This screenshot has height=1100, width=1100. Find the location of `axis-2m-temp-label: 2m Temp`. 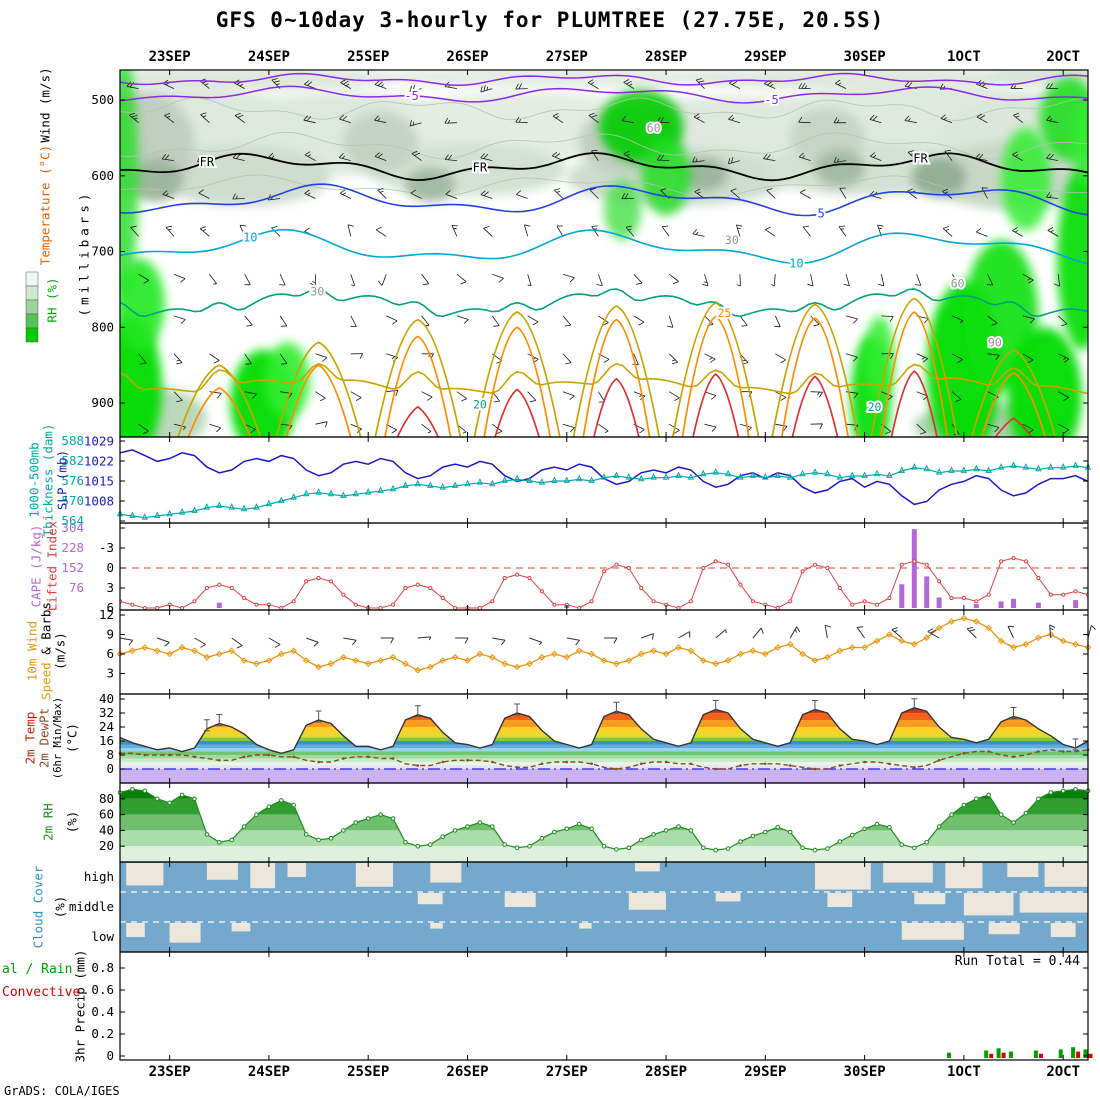

axis-2m-temp-label: 2m Temp is located at coordinates (30, 738).